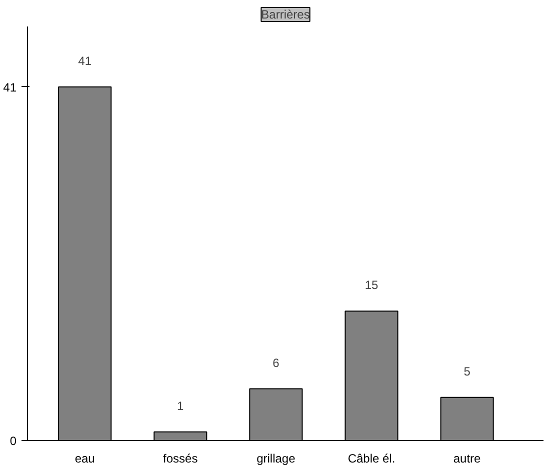 The image size is (552, 472). Describe the element at coordinates (276, 459) in the screenshot. I see `x-tick-label: grillage` at that location.